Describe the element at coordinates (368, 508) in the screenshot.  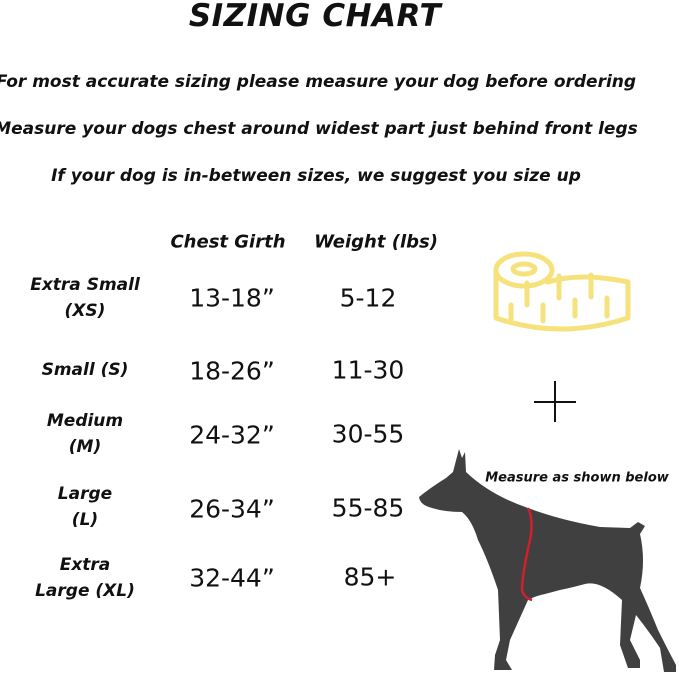
I see `weight-l: 55-85` at that location.